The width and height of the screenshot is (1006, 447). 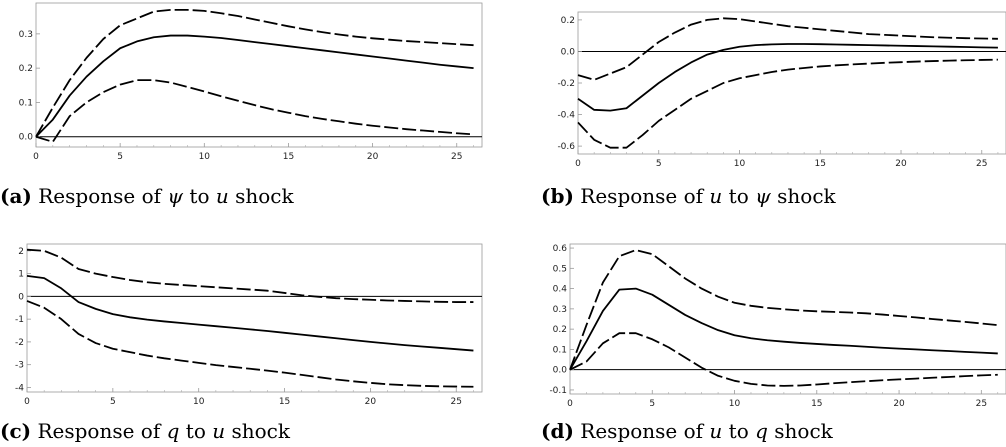 I want to click on x-tick-label-c: 25, so click(x=456, y=402).